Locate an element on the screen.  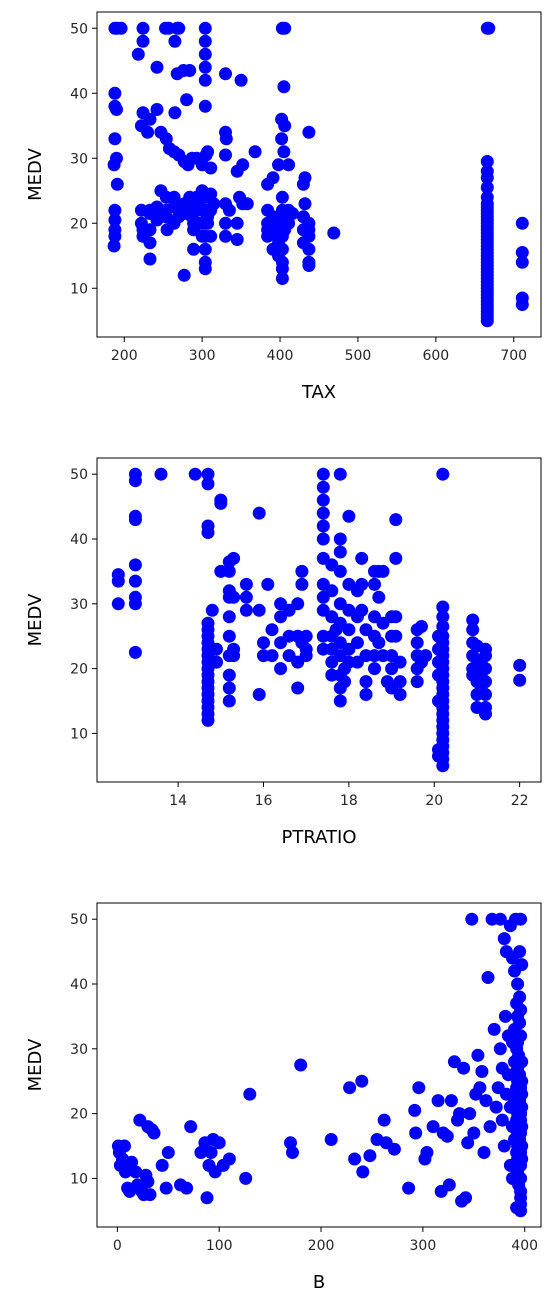
x-tick-label: 400 is located at coordinates (524, 1246).